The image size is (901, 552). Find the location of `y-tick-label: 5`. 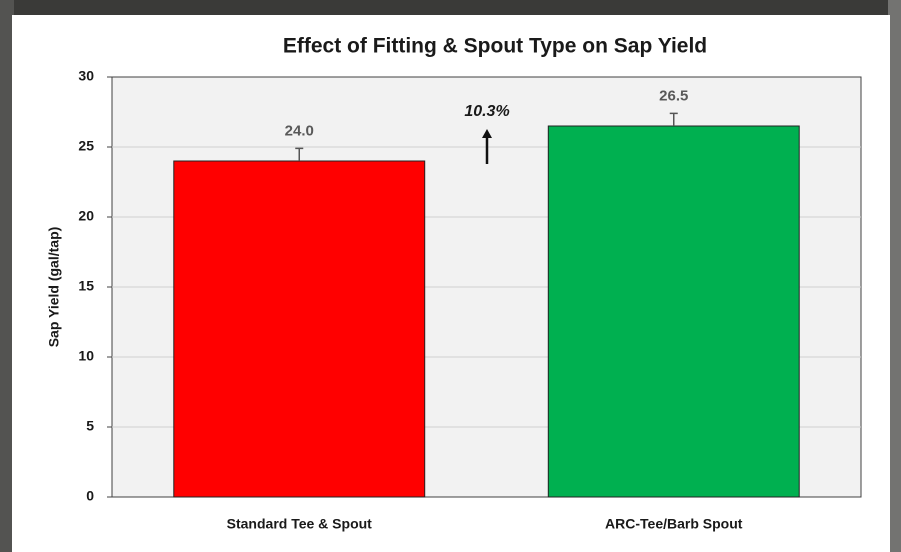

y-tick-label: 5 is located at coordinates (90, 426).